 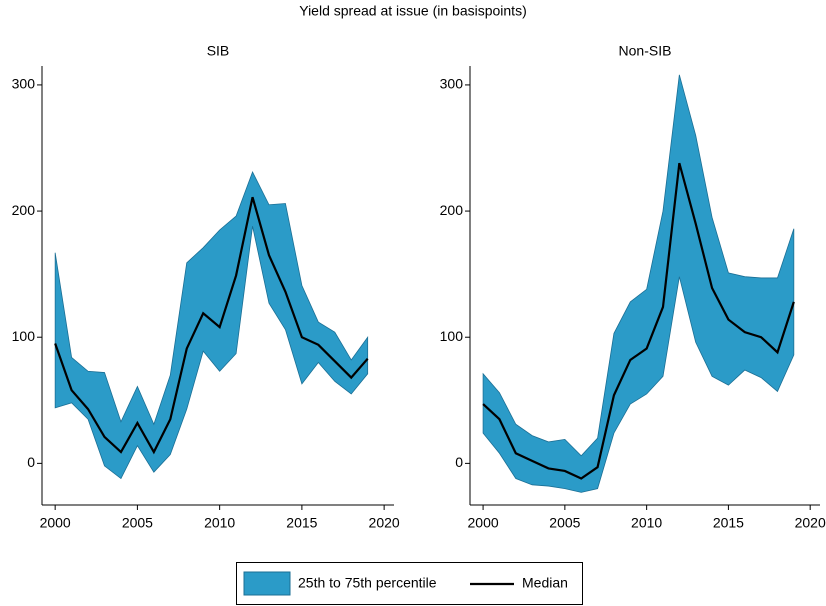 What do you see at coordinates (218, 51) in the screenshot?
I see `panel-title: SIB` at bounding box center [218, 51].